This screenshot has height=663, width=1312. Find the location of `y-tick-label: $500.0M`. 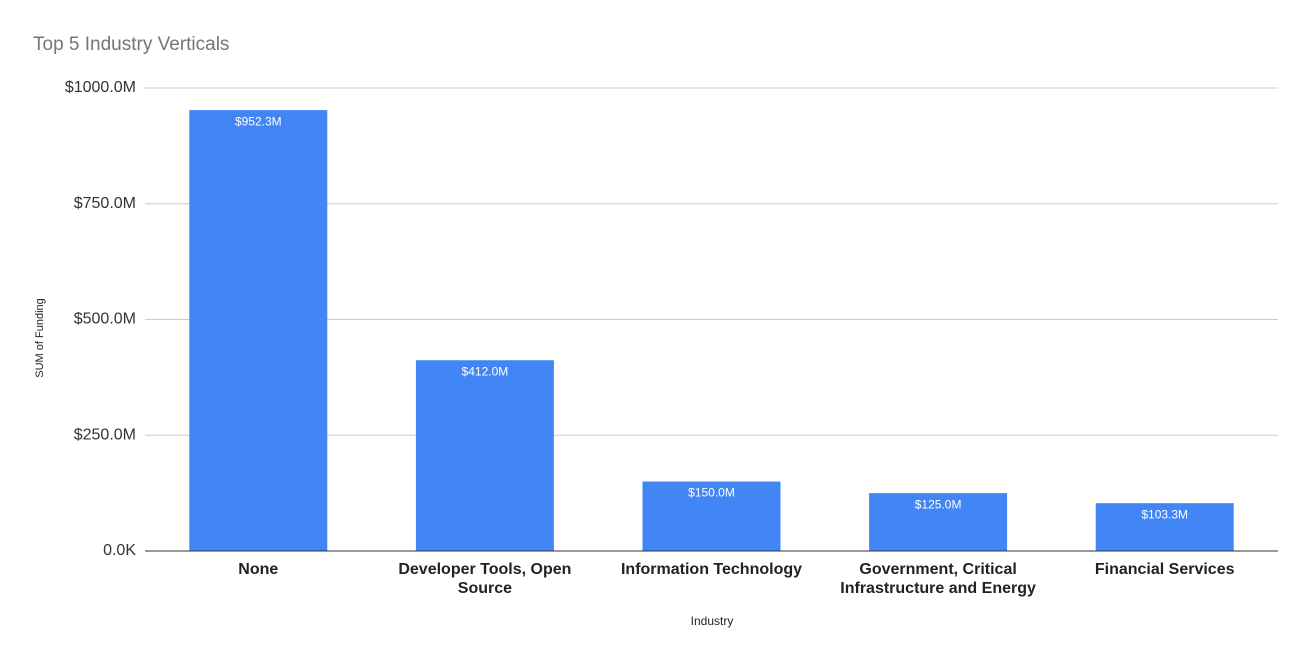

y-tick-label: $500.0M is located at coordinates (105, 319).